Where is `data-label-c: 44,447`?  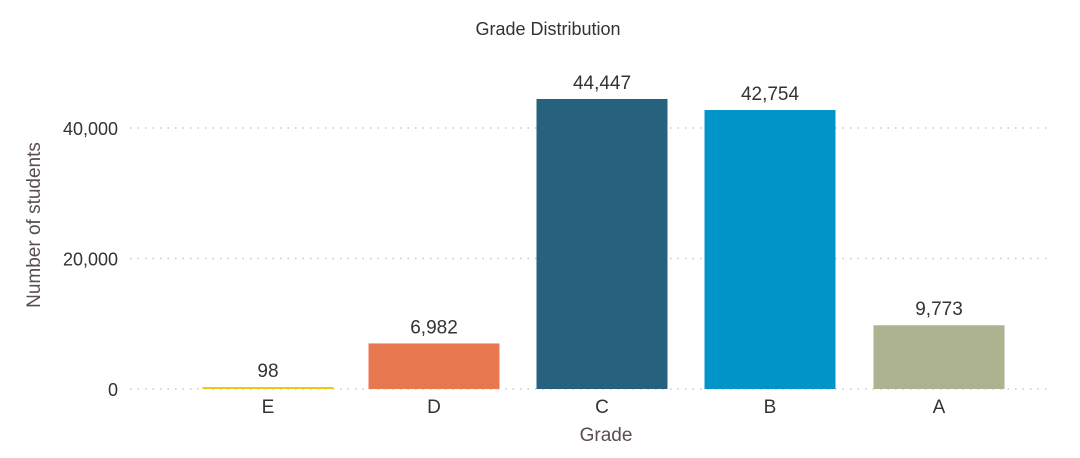
data-label-c: 44,447 is located at coordinates (602, 83).